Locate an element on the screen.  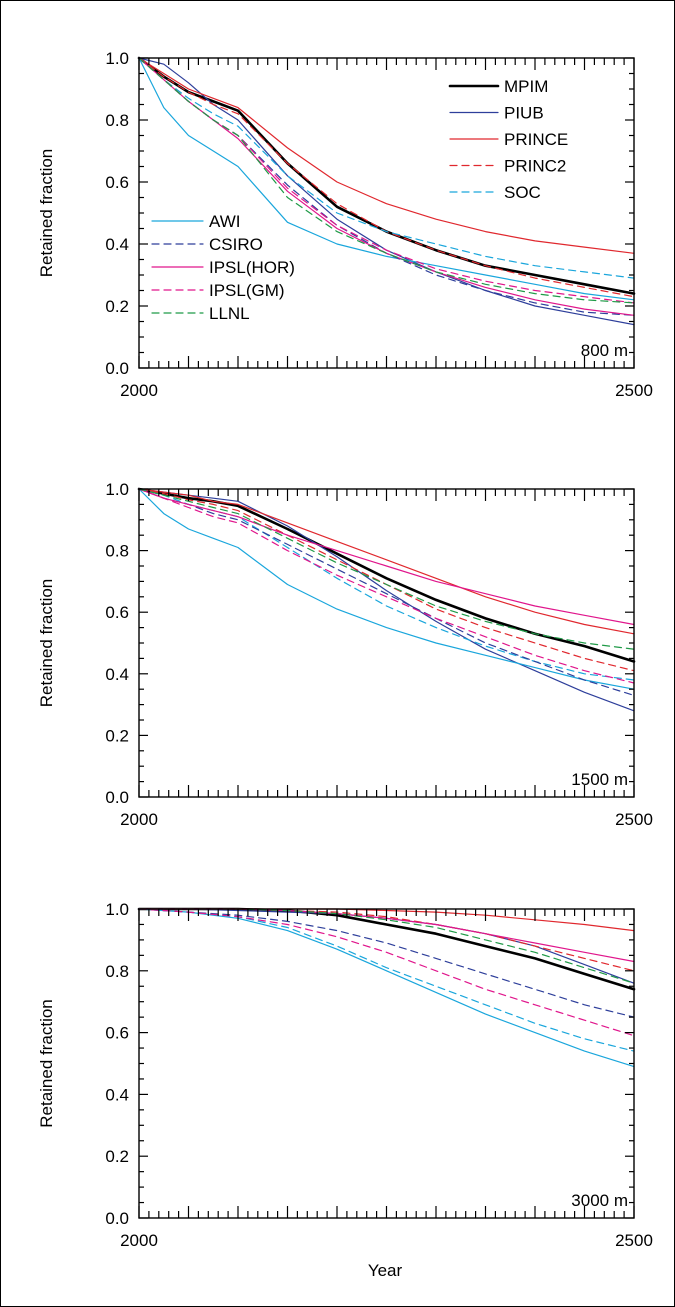
series-line-piub is located at coordinates (386, 600).